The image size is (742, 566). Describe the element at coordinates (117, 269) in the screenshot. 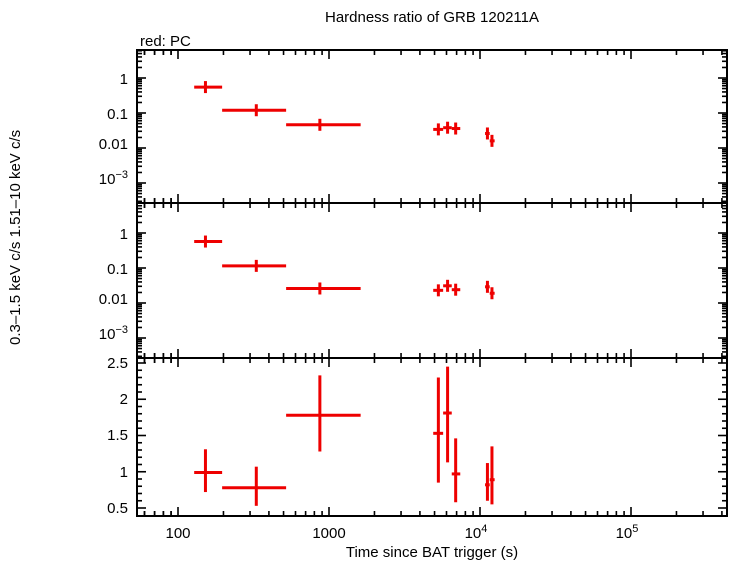

I see `ytick-0.1-soft: 0.1` at that location.